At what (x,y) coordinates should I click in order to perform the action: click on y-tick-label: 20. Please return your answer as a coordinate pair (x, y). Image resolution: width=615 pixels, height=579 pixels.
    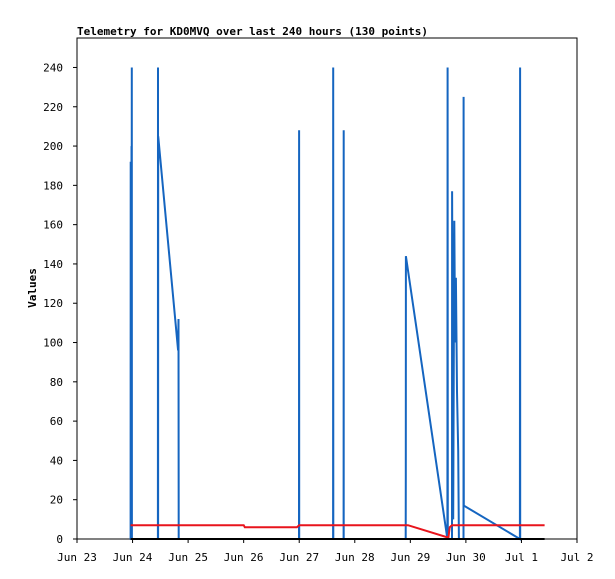
    Looking at the image, I should click on (56, 500).